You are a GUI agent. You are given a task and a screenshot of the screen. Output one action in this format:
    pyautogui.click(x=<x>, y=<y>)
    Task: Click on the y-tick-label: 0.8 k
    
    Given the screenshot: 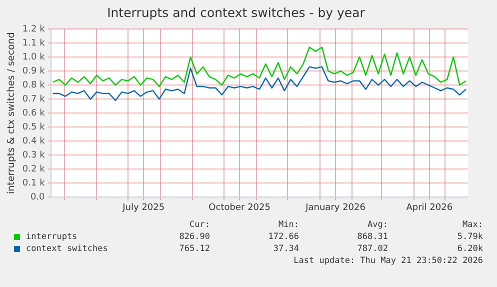 What is the action you would take?
    pyautogui.click(x=34, y=85)
    